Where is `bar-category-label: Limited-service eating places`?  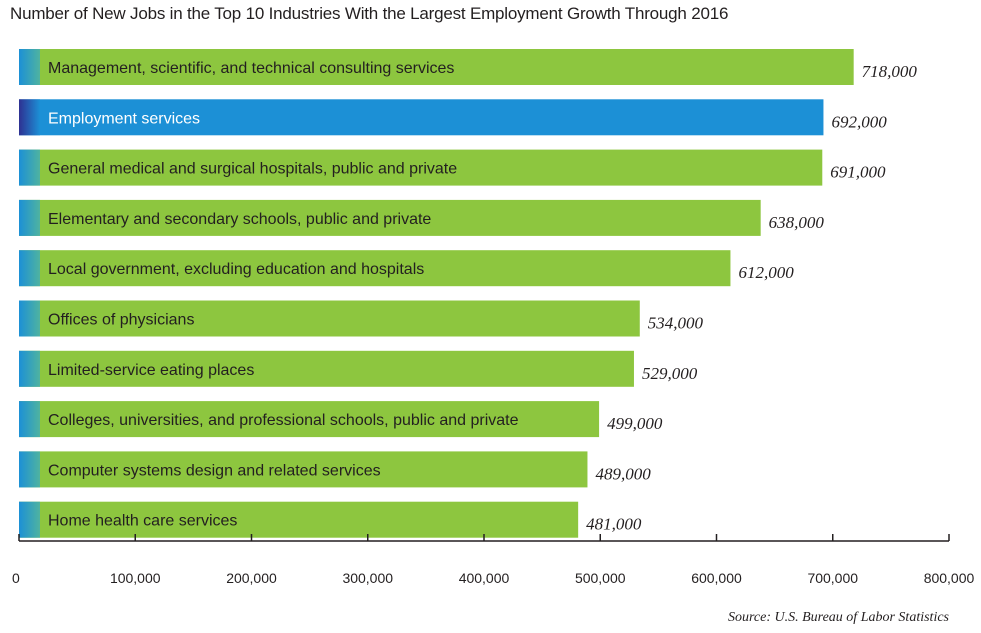
bar-category-label: Limited-service eating places is located at coordinates (151, 370).